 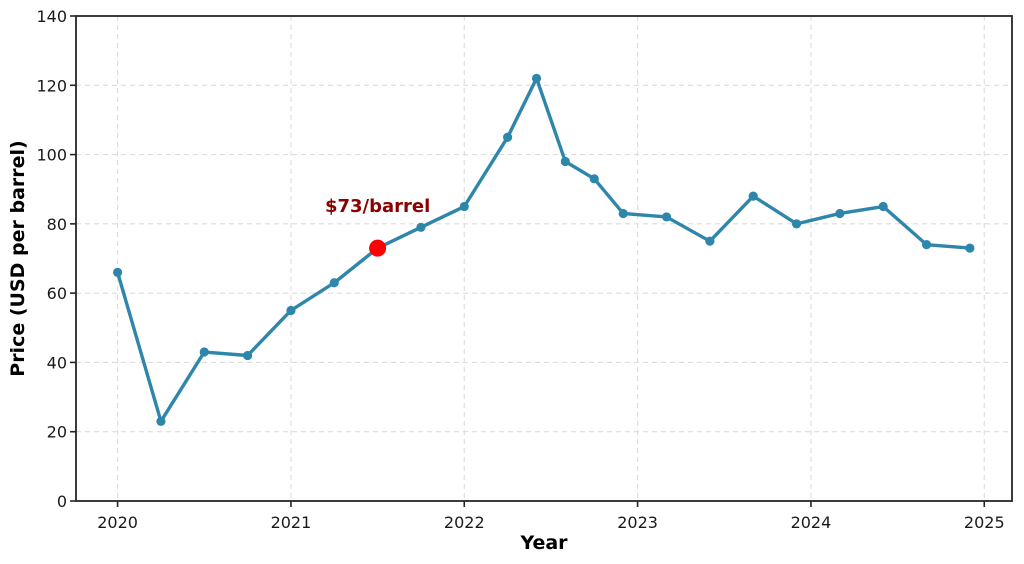 I want to click on y-tick-label: 20, so click(x=57, y=432).